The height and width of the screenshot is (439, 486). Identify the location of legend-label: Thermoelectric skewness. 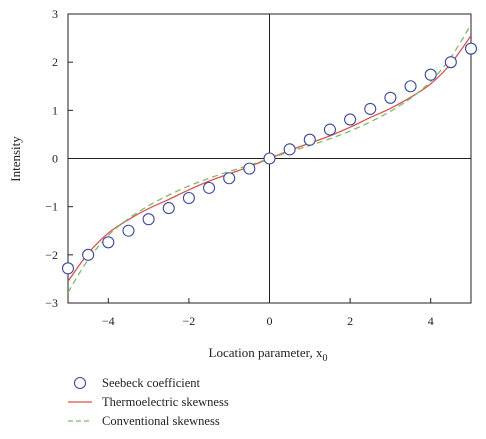
(165, 402).